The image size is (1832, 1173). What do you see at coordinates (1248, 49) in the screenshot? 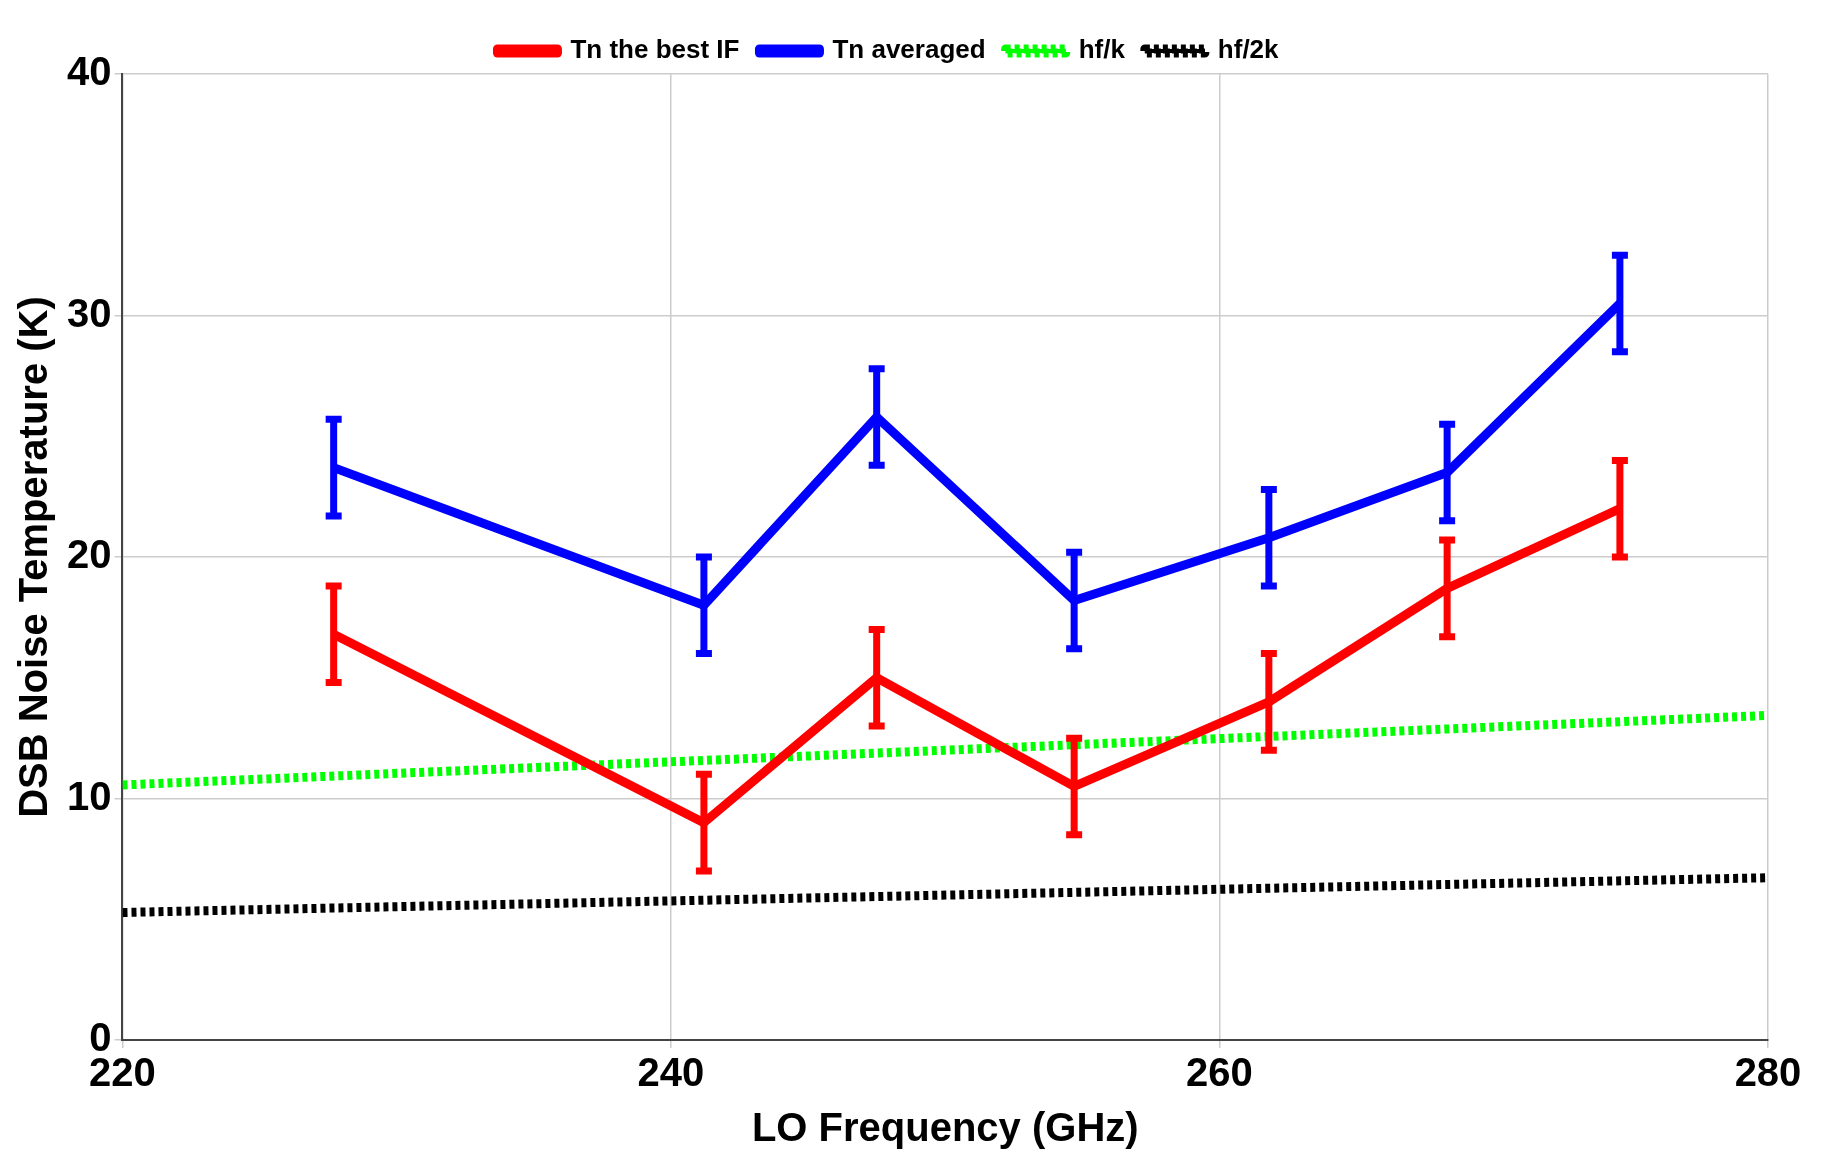
I see `legend-label: hf/2k` at bounding box center [1248, 49].